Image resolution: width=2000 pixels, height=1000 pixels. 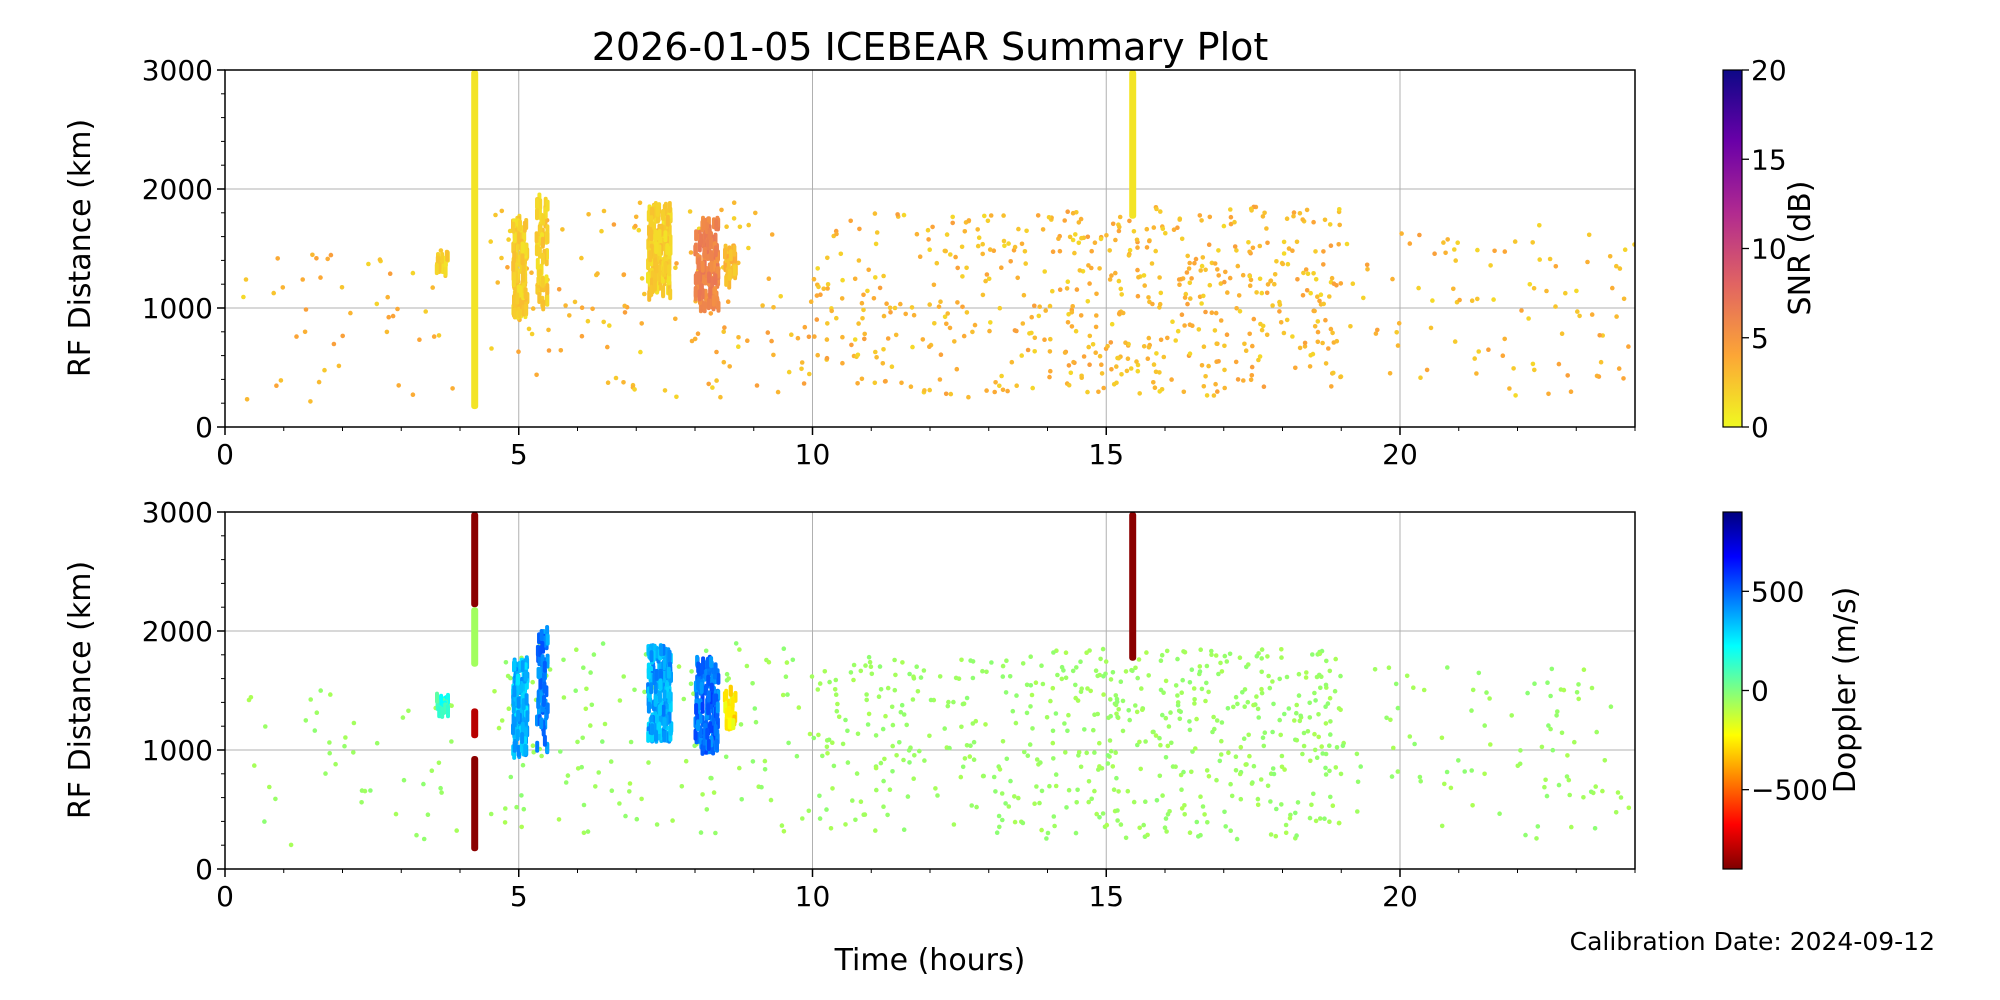 I want to click on x-tick-label: 10, so click(x=813, y=454).